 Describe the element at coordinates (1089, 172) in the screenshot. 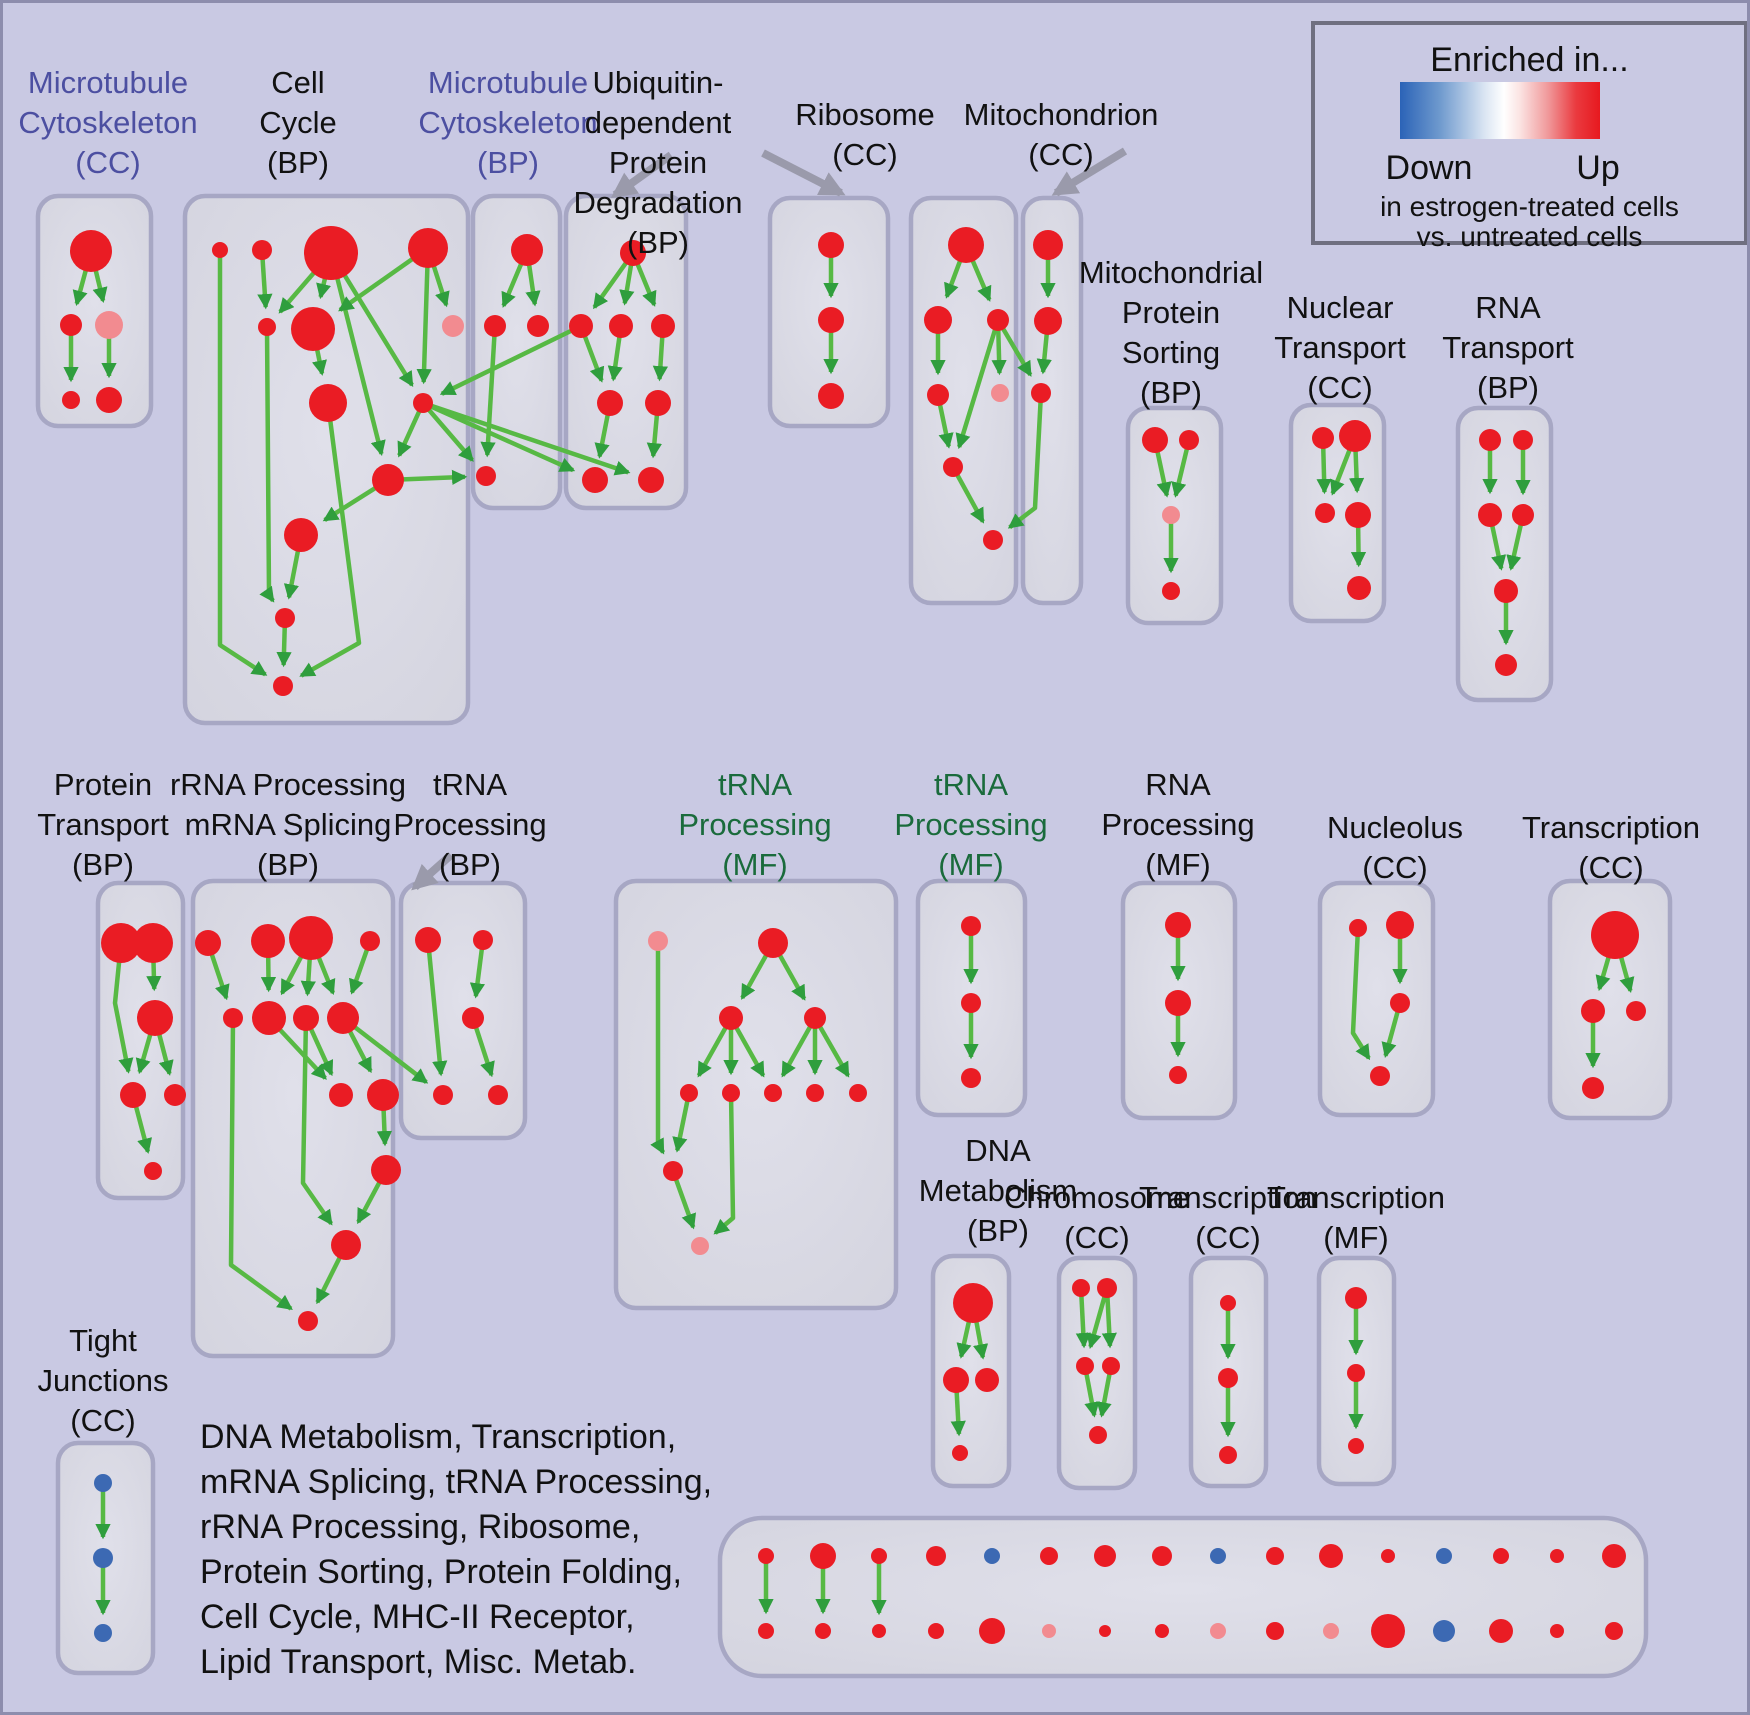

I see `label-pointer-arrow` at that location.